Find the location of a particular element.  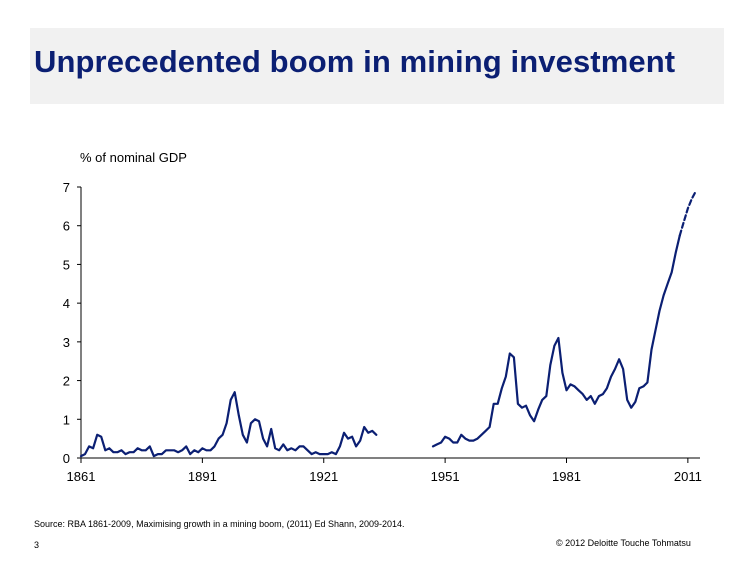

x-tick-label: 1861 is located at coordinates (81, 476).